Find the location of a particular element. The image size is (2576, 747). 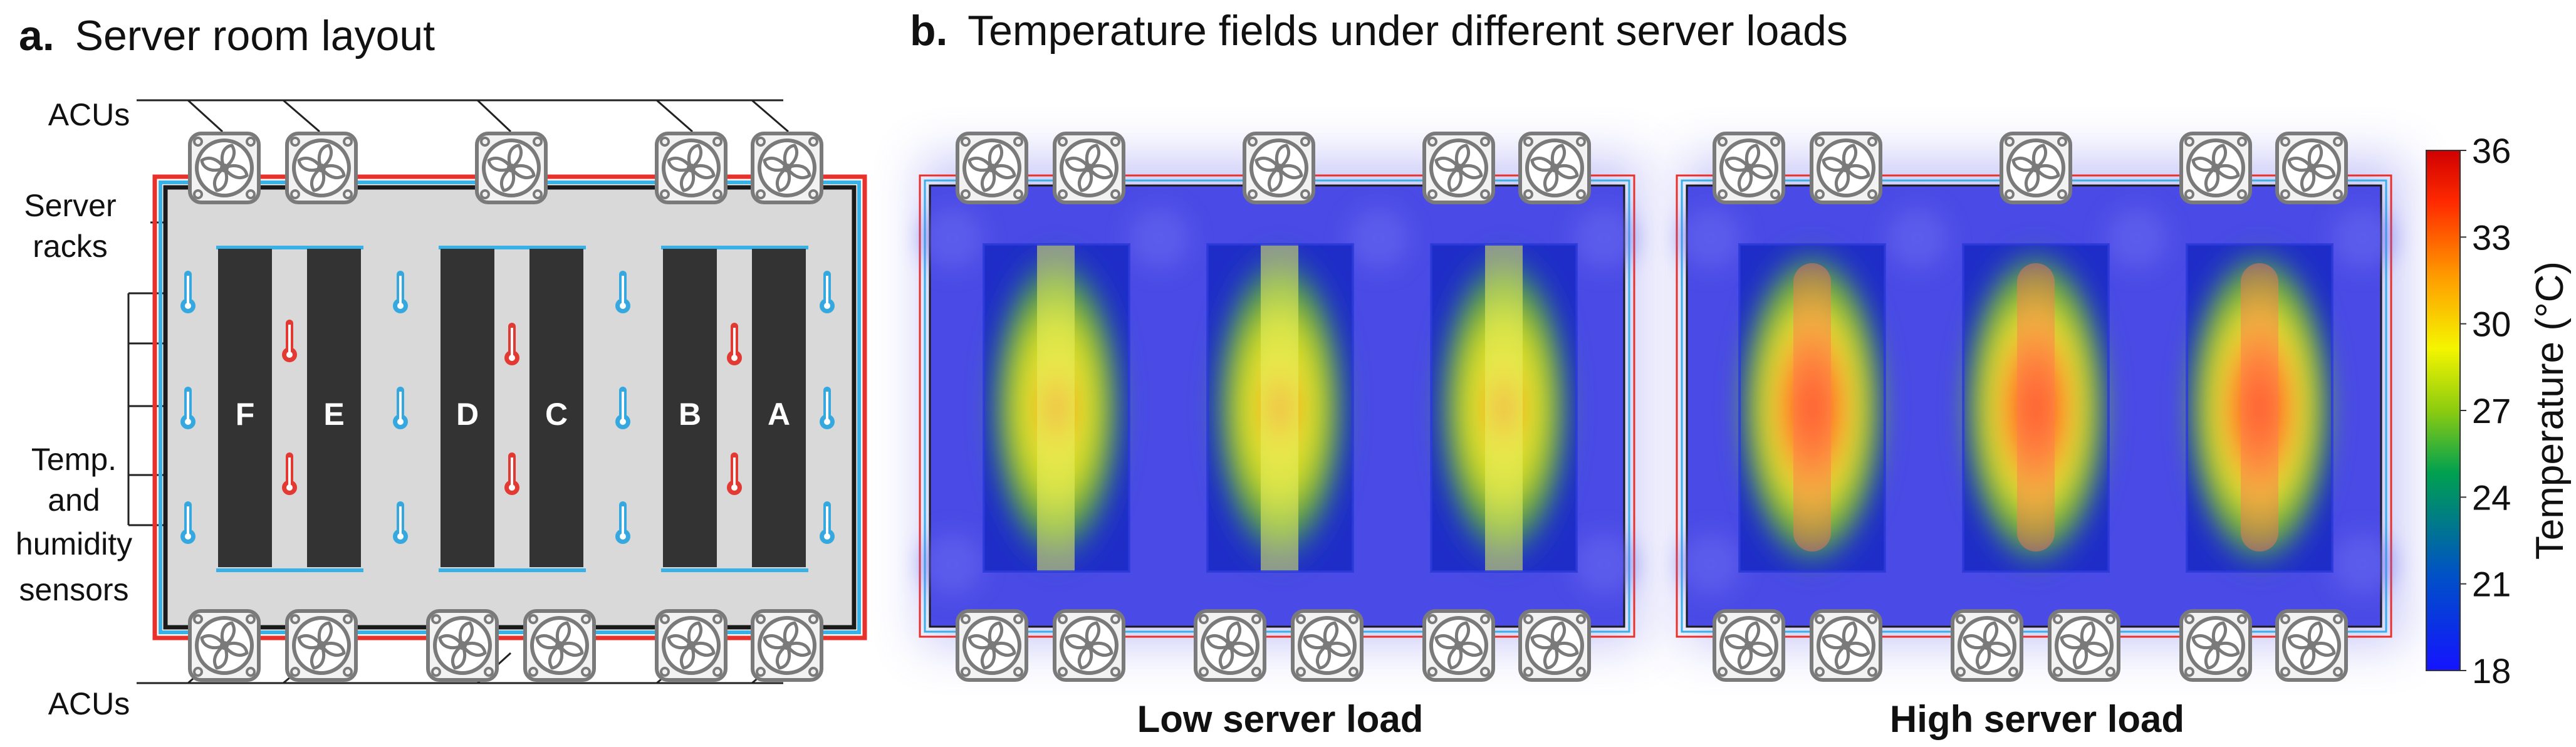

label-sensors-2: and is located at coordinates (74, 501).